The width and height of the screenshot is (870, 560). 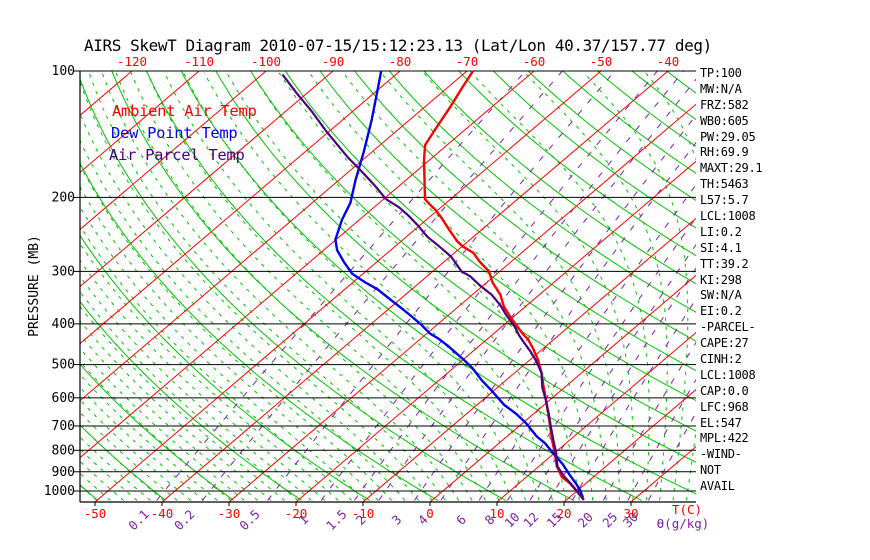 What do you see at coordinates (296, 513) in the screenshot?
I see `bottom-temp-label: -20` at bounding box center [296, 513].